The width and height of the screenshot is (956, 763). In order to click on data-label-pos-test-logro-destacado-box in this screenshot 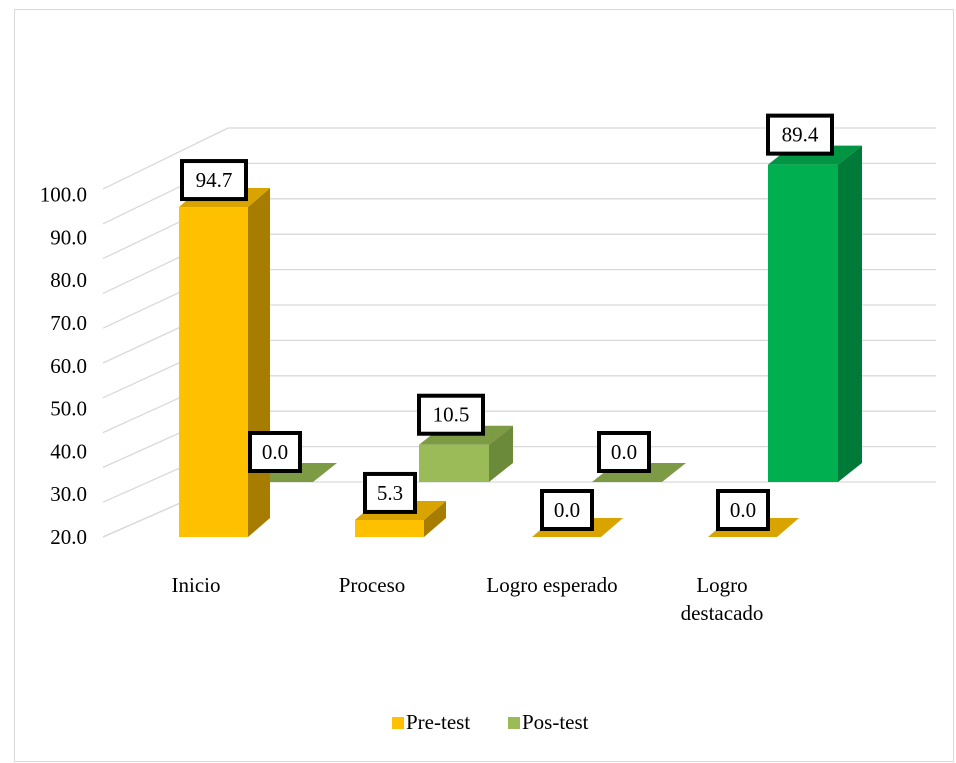, I will do `click(800, 134)`.